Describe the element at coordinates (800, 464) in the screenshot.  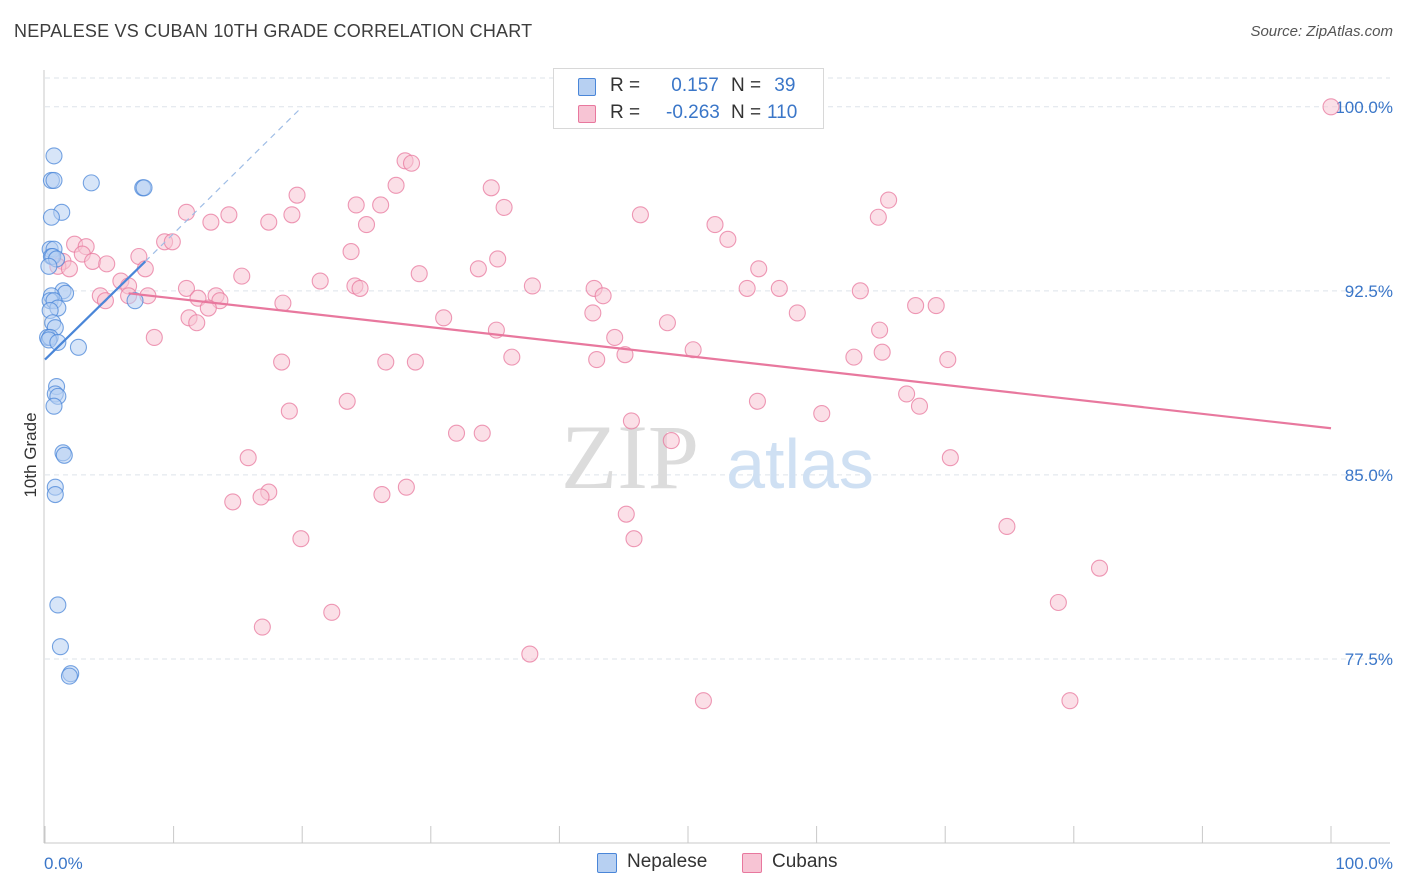
I see `watermark-atlas: atlas` at that location.